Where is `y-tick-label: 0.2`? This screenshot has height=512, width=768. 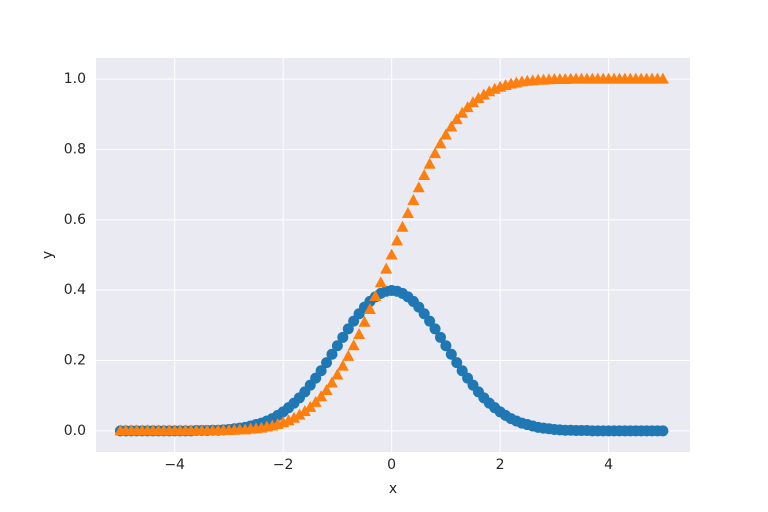
y-tick-label: 0.2 is located at coordinates (75, 361).